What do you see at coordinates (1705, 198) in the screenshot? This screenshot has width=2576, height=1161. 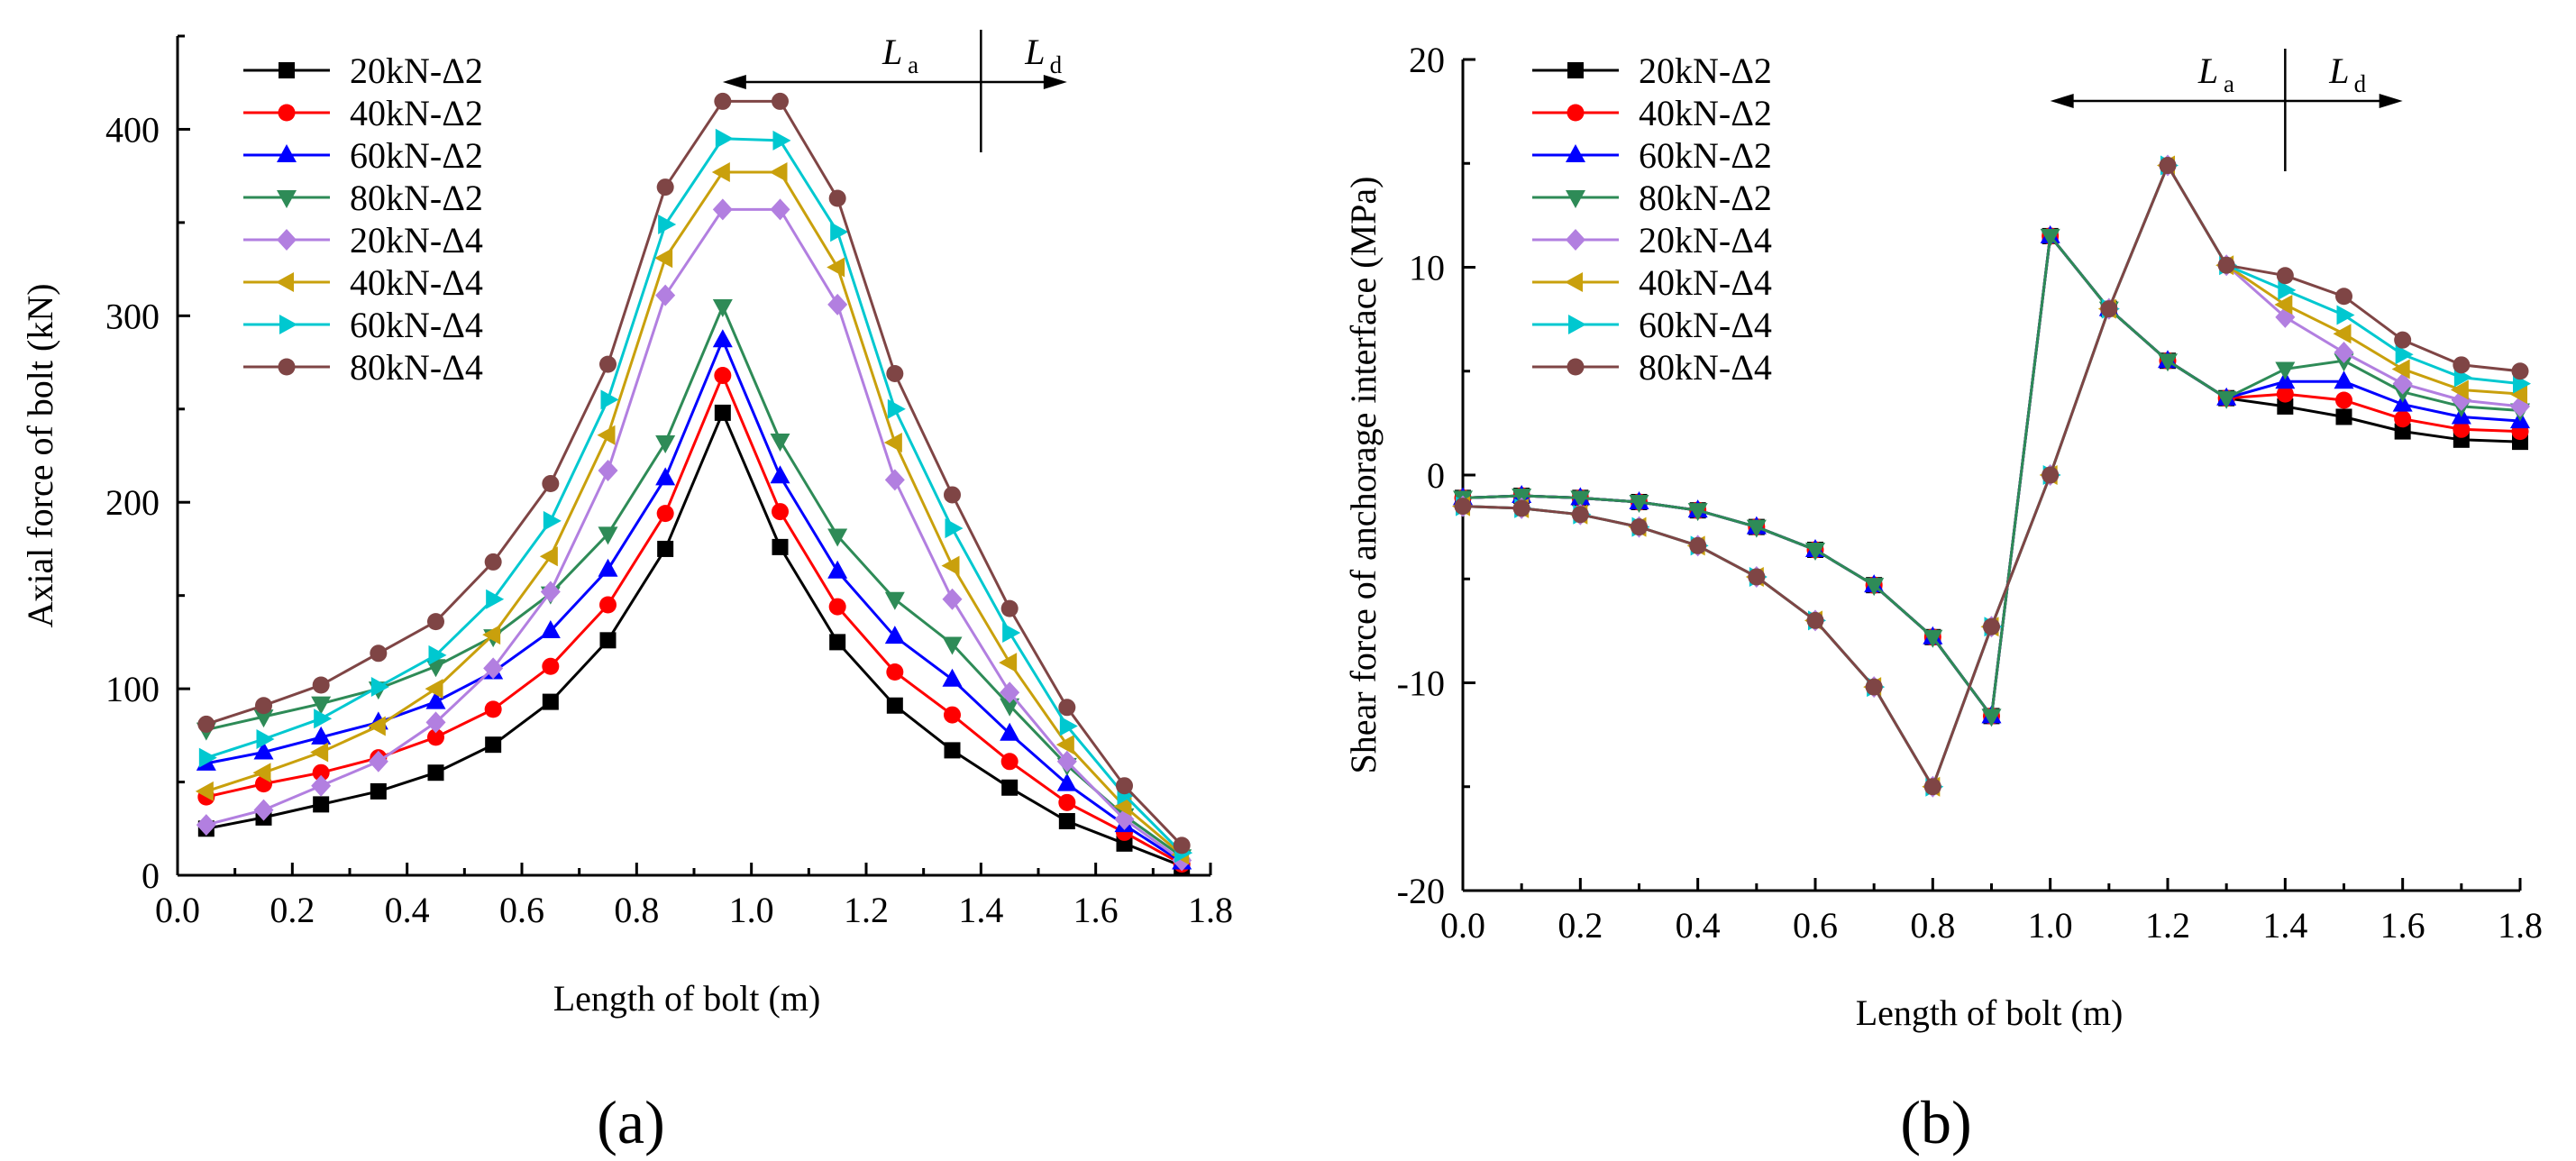 I see `legend-label: 80kN-Δ2` at bounding box center [1705, 198].